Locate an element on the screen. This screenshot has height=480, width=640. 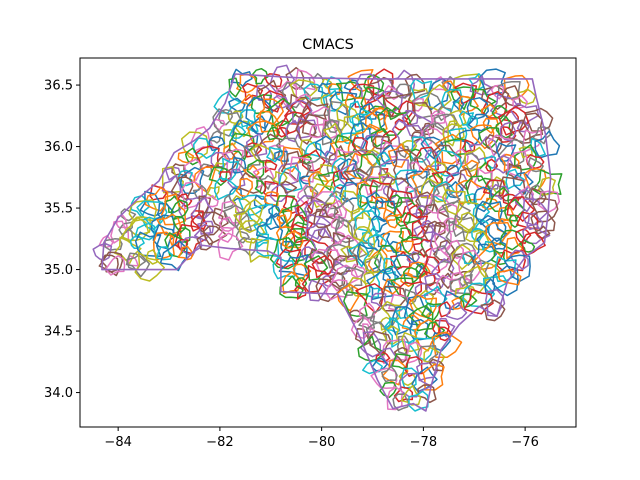
y-tick-label: 36.0 is located at coordinates (58, 147).